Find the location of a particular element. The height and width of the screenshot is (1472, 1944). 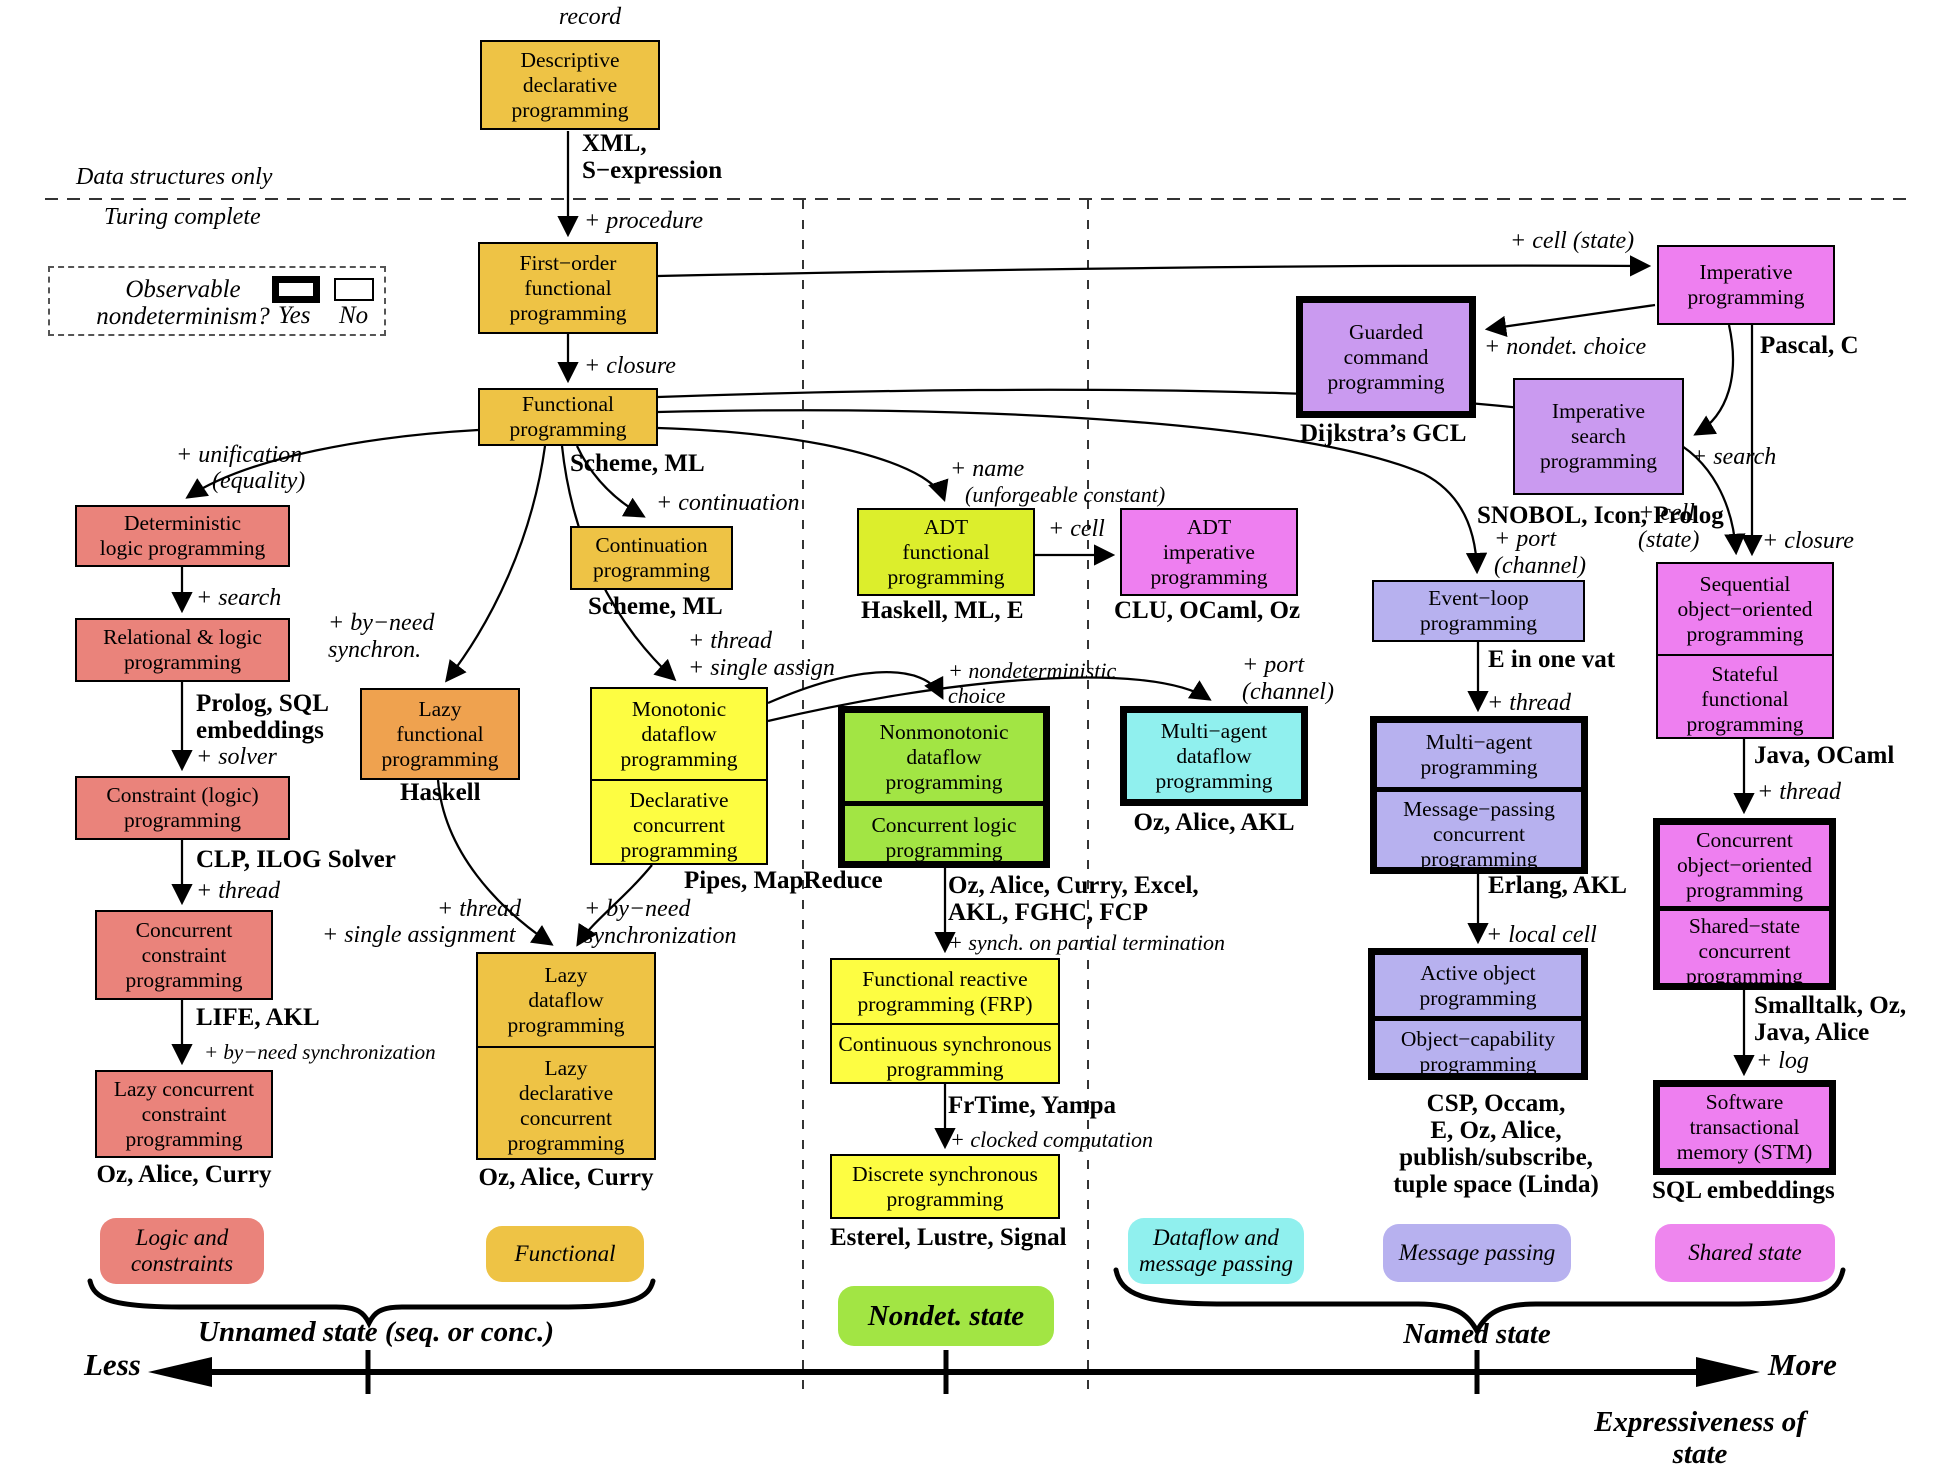

label-port-channel-eventloop: + port (channel) is located at coordinates (1540, 552).